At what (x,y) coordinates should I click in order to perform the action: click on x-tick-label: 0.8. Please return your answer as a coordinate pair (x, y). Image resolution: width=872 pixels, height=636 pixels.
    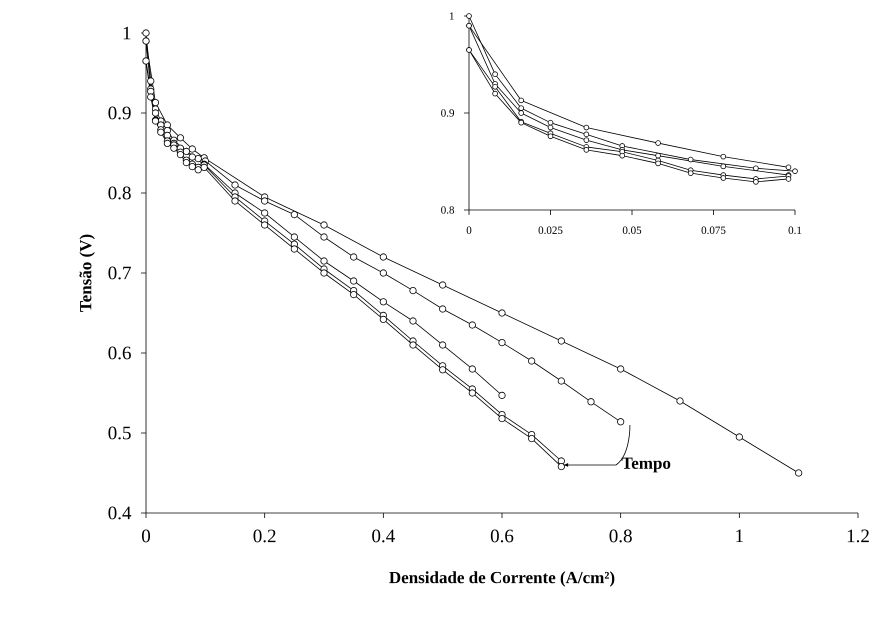
    Looking at the image, I should click on (621, 536).